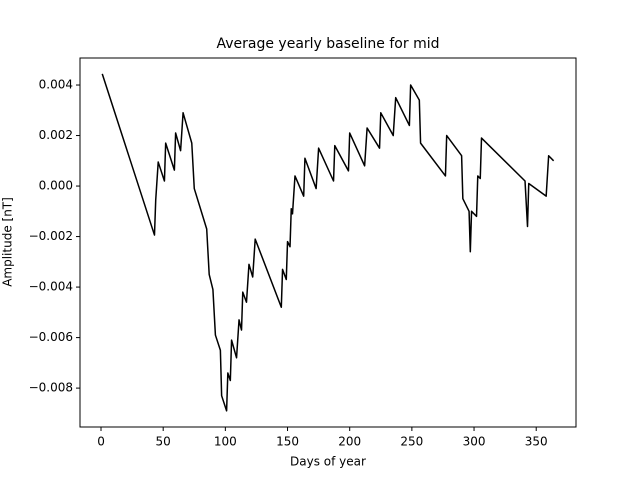 The width and height of the screenshot is (640, 484). Describe the element at coordinates (56, 186) in the screenshot. I see `y-tick-label: 0.000` at that location.